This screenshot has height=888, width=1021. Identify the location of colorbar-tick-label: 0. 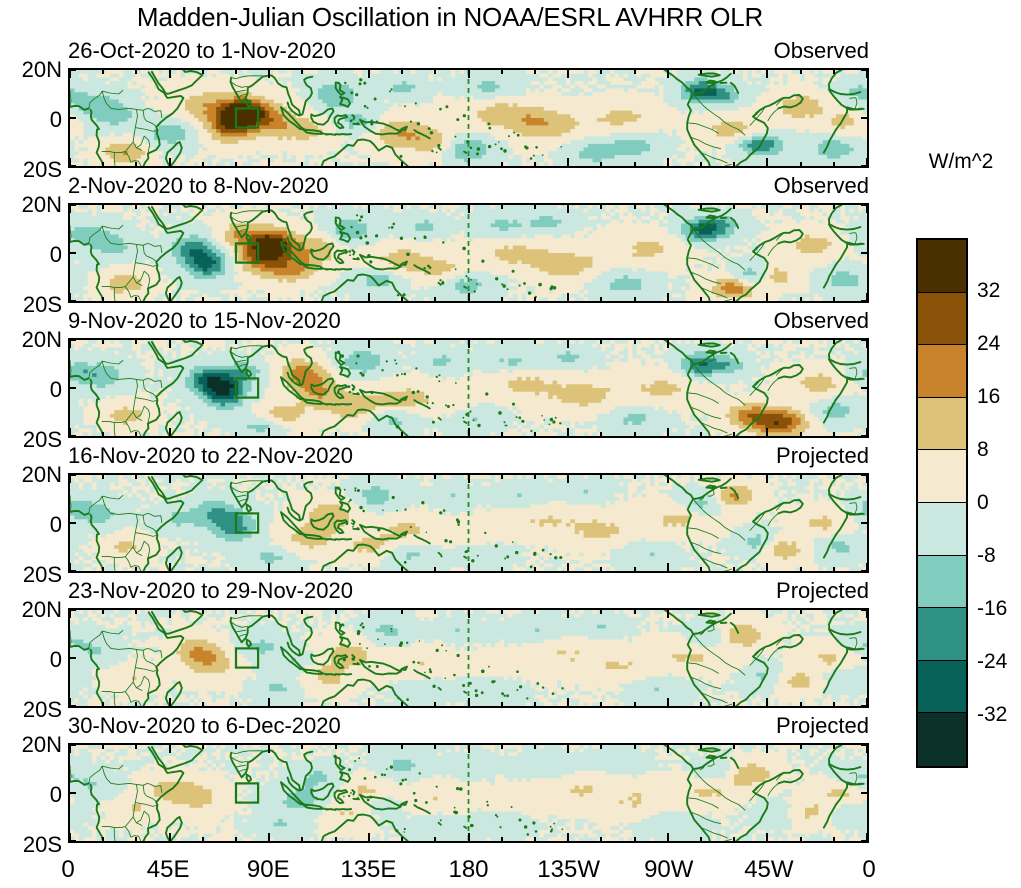
(983, 502).